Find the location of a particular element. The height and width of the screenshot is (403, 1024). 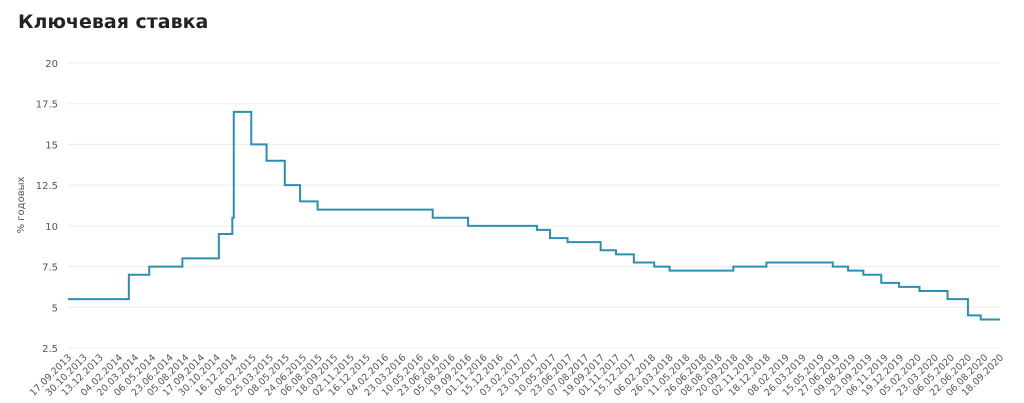

y-tick-label: 2.5 is located at coordinates (50, 349).